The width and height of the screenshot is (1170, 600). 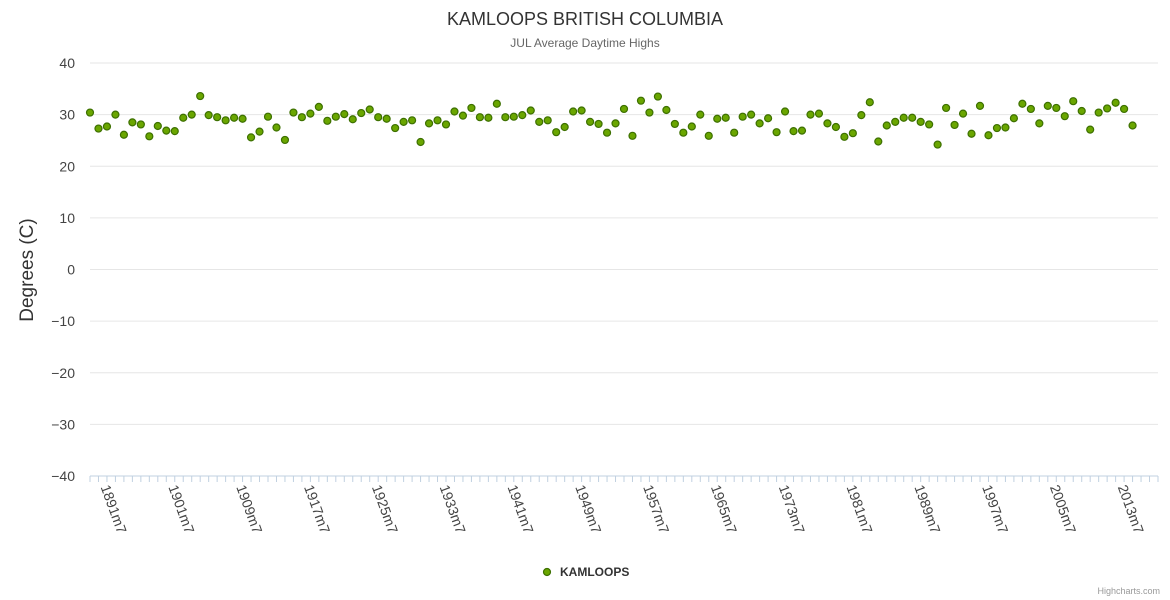 I want to click on legend: KAMLOOPS, so click(x=586, y=572).